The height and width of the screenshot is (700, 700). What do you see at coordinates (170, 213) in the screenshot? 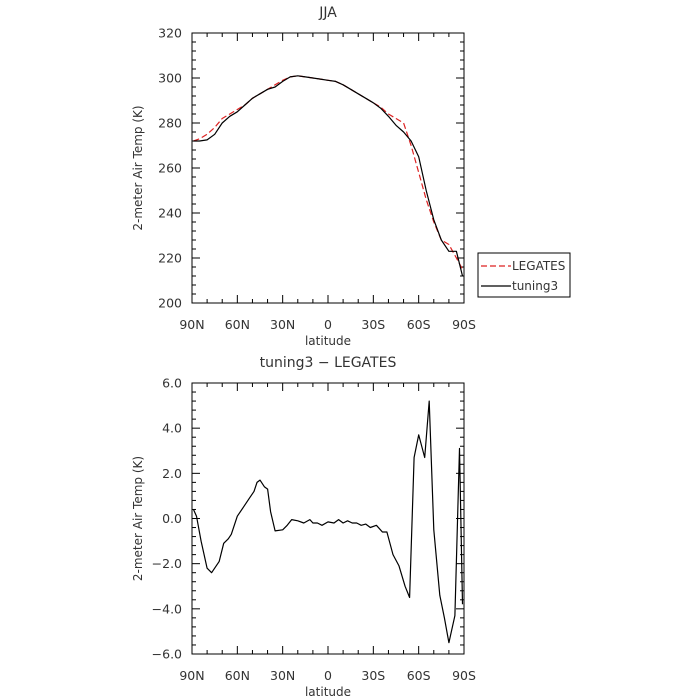
I see `y-tick-label: 240` at bounding box center [170, 213].